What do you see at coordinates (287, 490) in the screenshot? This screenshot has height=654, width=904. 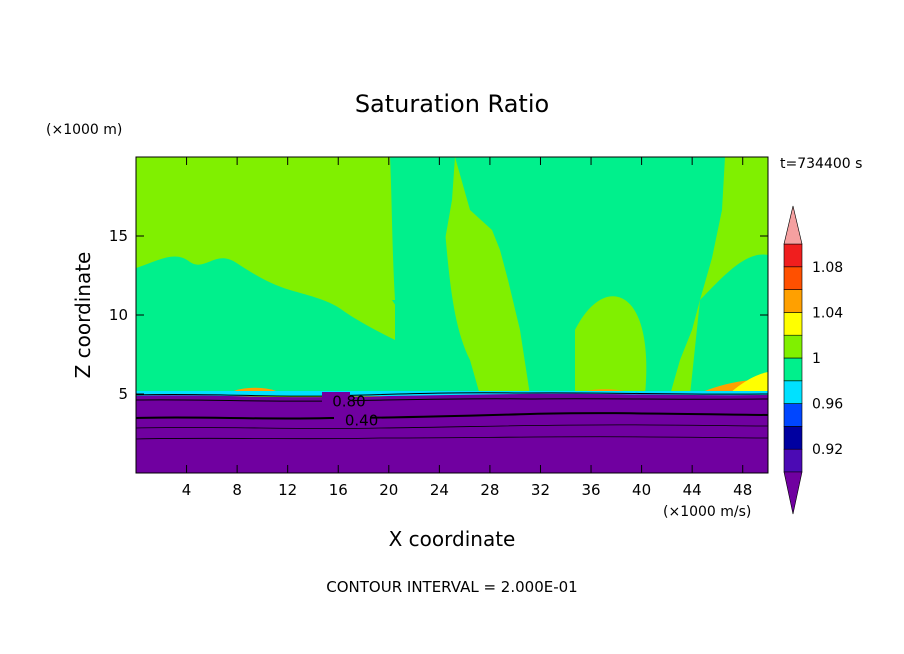 I see `x-tick-label: 12` at bounding box center [287, 490].